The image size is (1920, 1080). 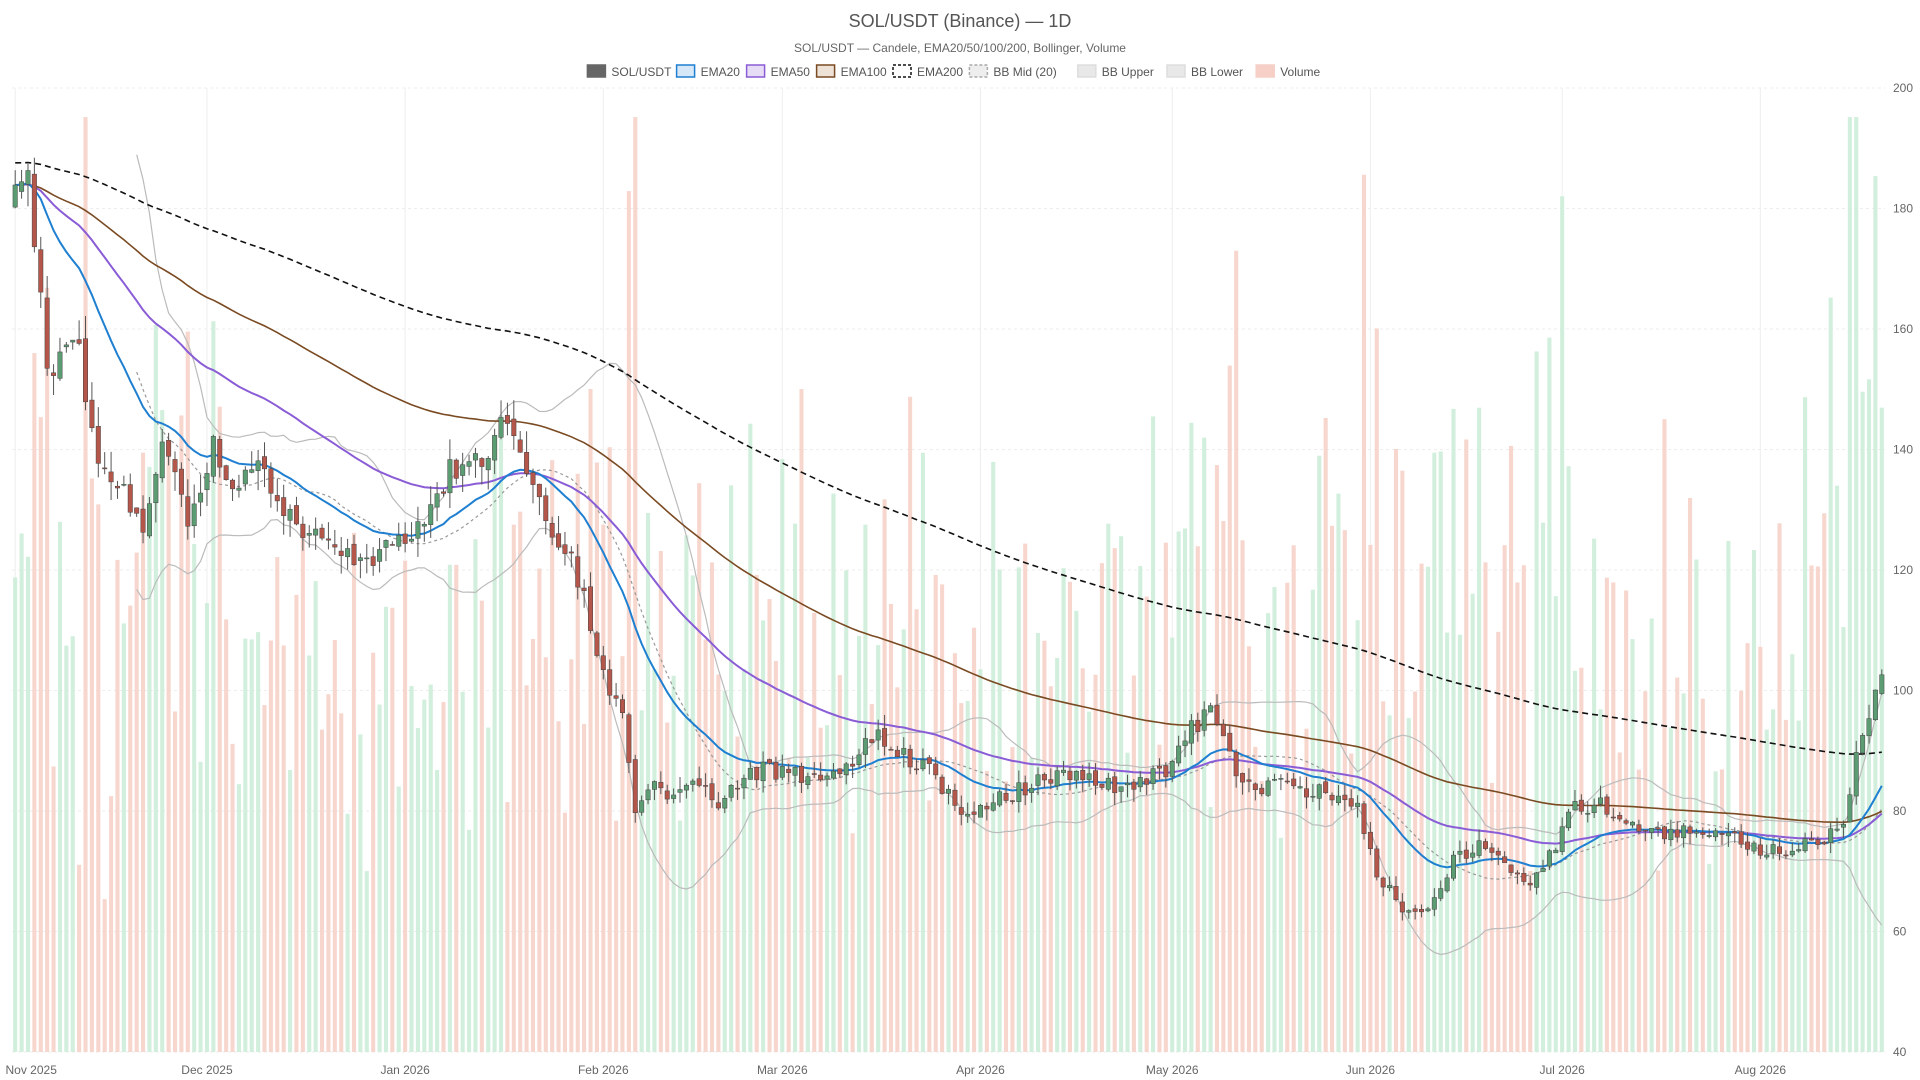 What do you see at coordinates (1012, 71) in the screenshot?
I see `legend-item: BB Mid (20)` at bounding box center [1012, 71].